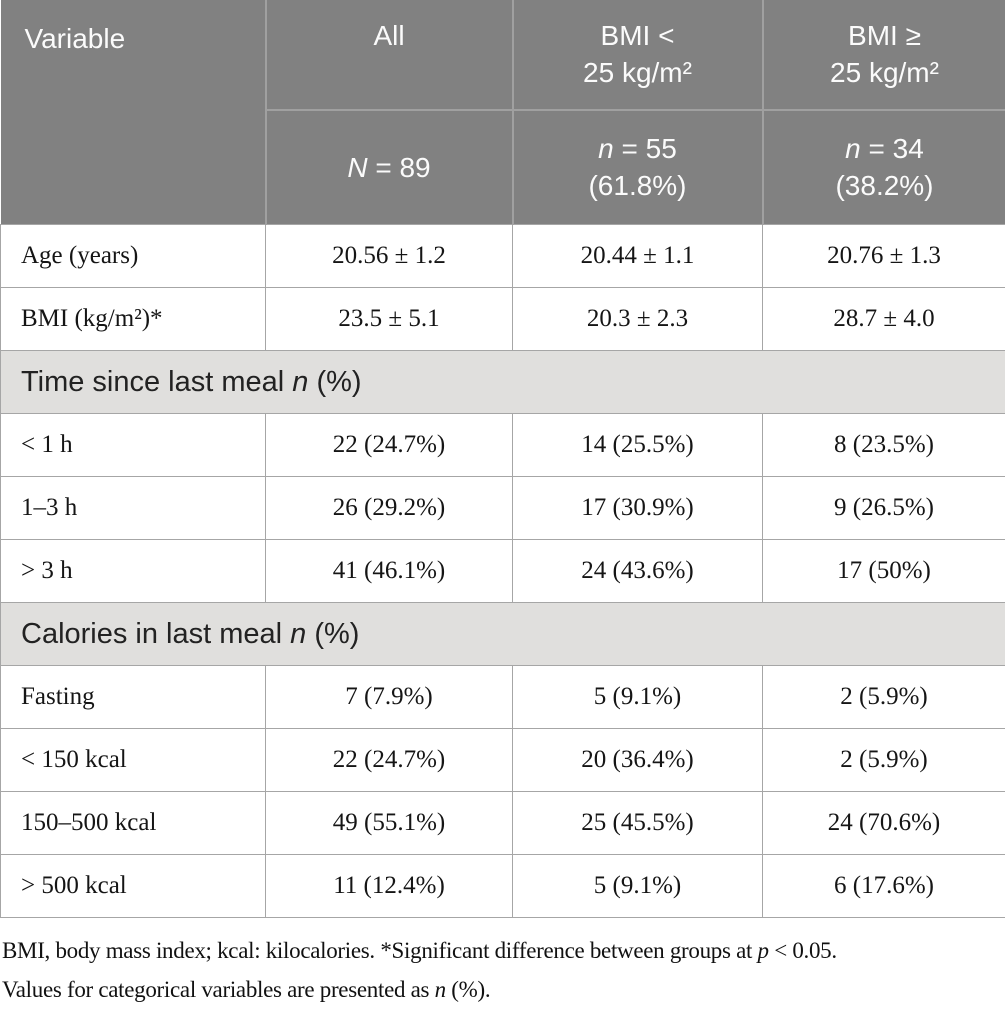  What do you see at coordinates (884, 256) in the screenshot?
I see `row-value: 20.76 ± 1.3` at bounding box center [884, 256].